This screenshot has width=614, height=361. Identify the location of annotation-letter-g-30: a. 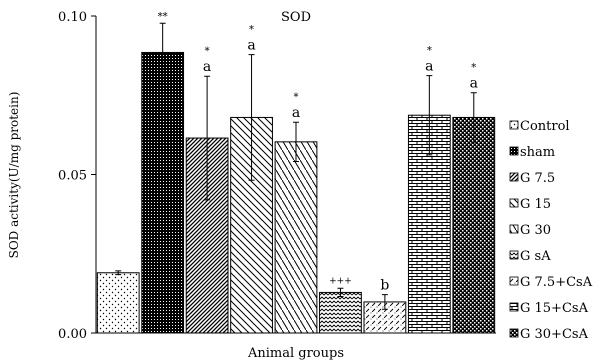
(296, 113).